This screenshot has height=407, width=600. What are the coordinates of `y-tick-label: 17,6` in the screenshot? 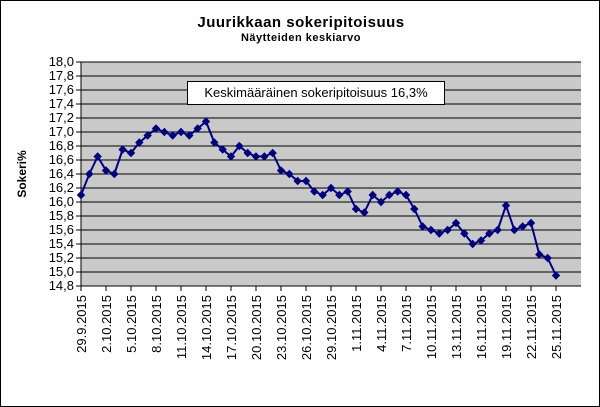 It's located at (61, 89).